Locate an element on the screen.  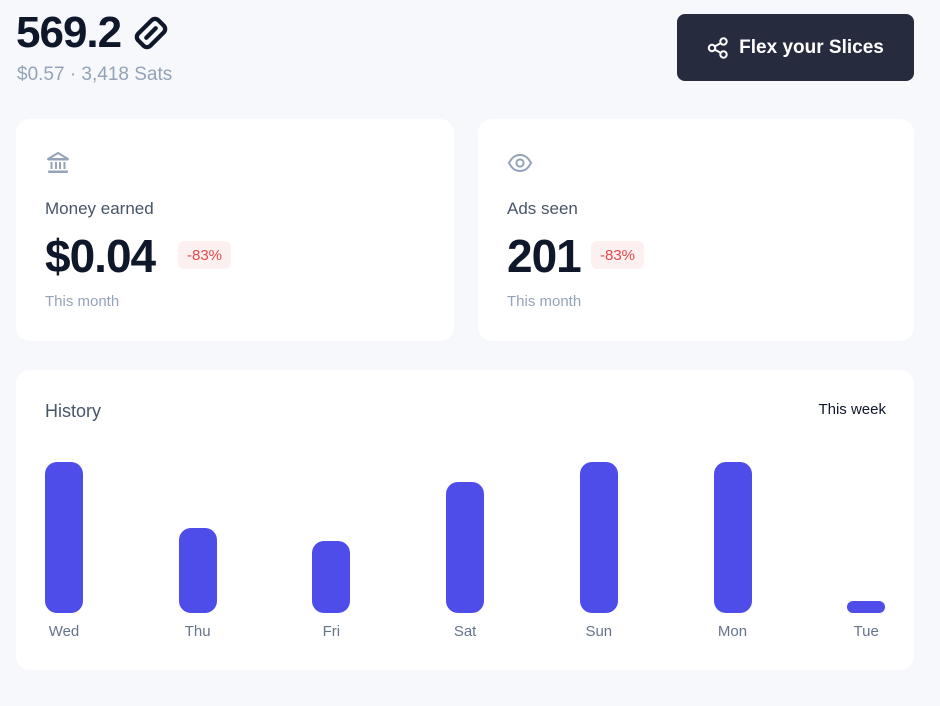
day-label-fri: Fri is located at coordinates (331, 631).